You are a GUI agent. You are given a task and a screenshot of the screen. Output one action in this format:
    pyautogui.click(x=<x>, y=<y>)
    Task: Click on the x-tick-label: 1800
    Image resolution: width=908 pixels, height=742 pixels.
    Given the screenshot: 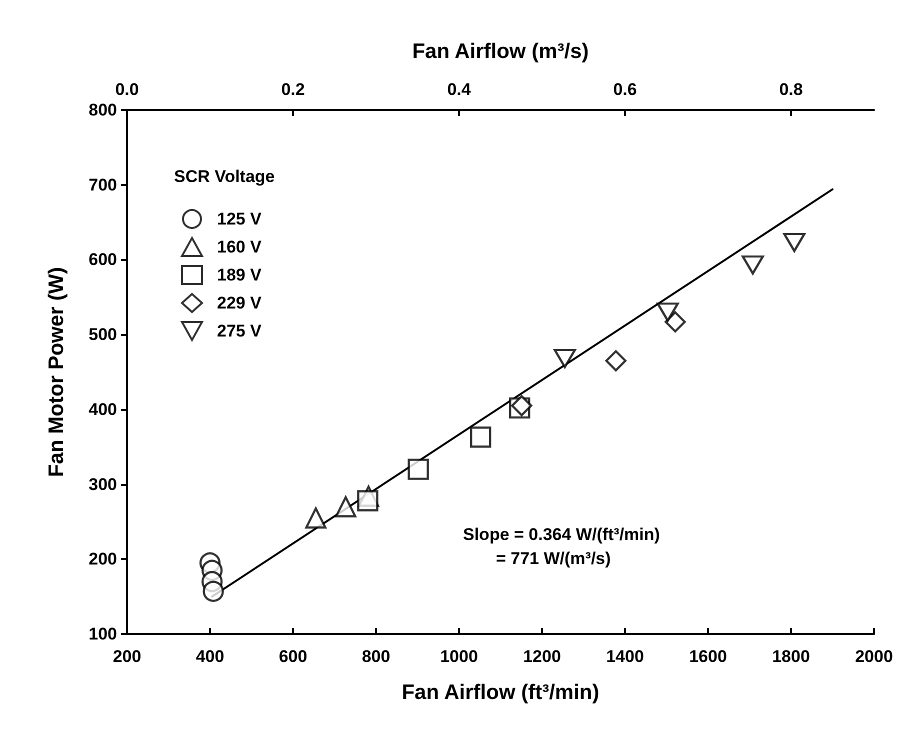 What is the action you would take?
    pyautogui.click(x=791, y=656)
    